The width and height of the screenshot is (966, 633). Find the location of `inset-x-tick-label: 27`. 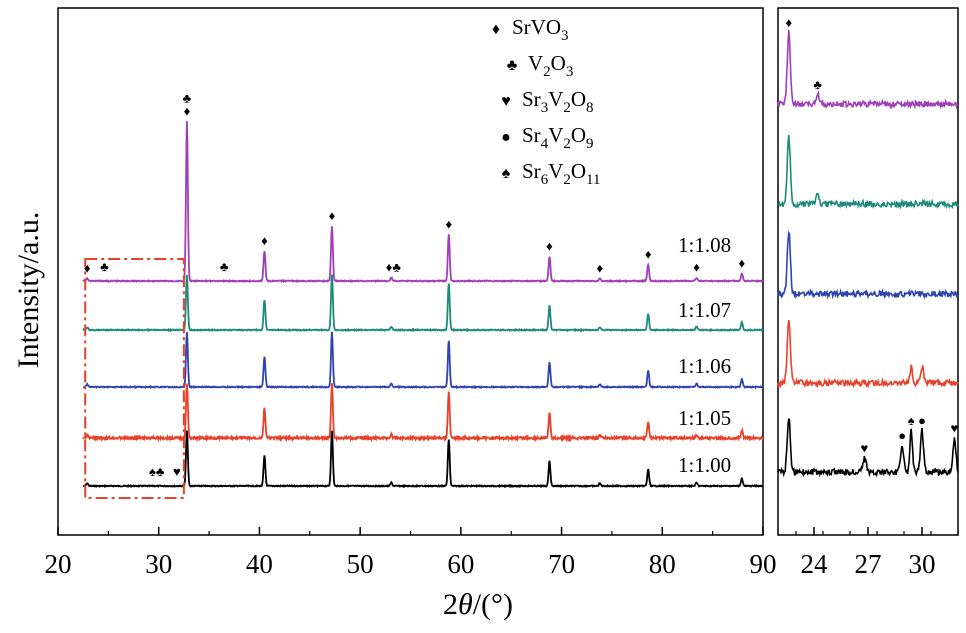

inset-x-tick-label: 27 is located at coordinates (868, 564).